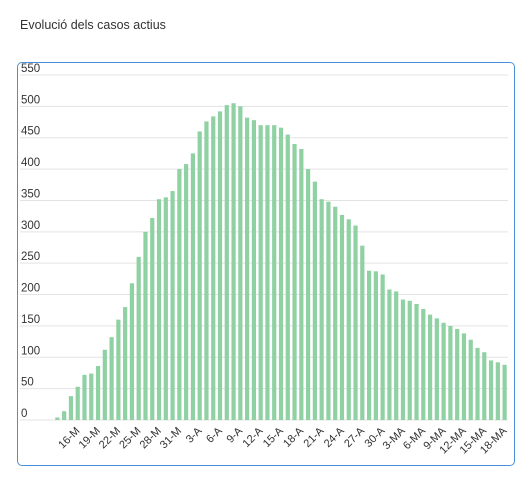 The image size is (531, 486). What do you see at coordinates (110, 438) in the screenshot?
I see `x-tick-label: 22-M` at bounding box center [110, 438].